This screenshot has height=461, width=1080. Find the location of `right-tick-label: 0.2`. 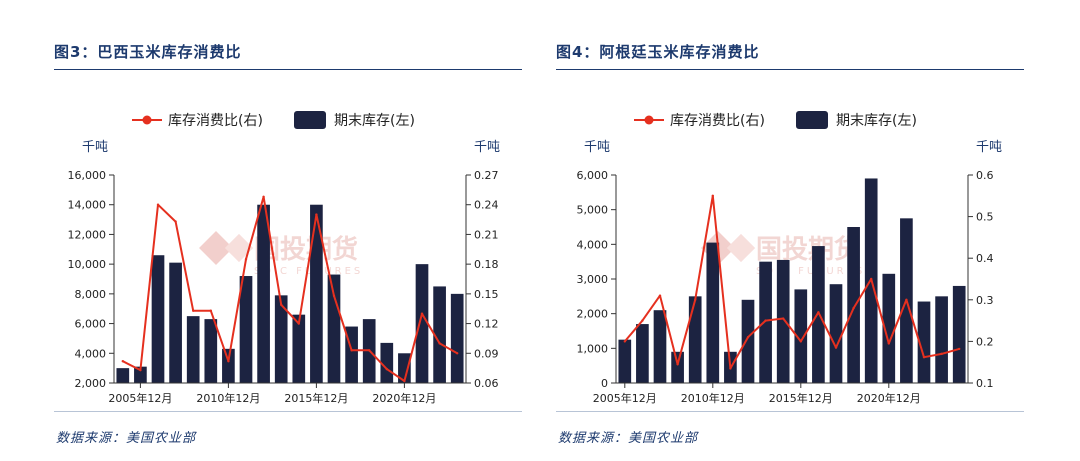

right-tick-label: 0.2 is located at coordinates (985, 341).